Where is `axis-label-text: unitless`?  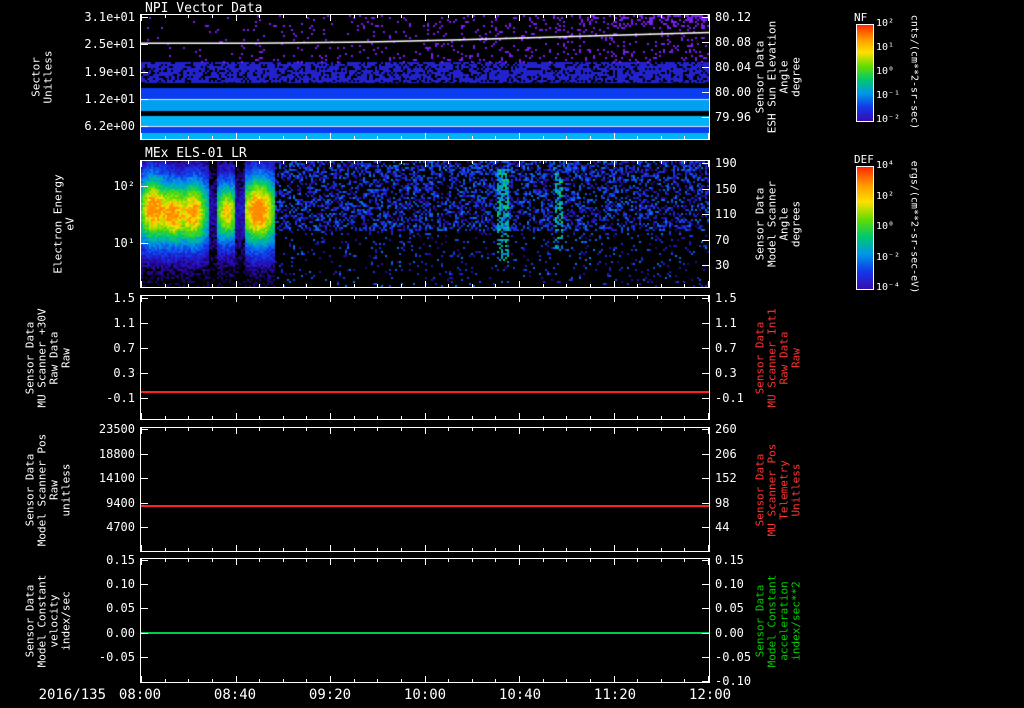 axis-label-text: unitless is located at coordinates (66, 489).